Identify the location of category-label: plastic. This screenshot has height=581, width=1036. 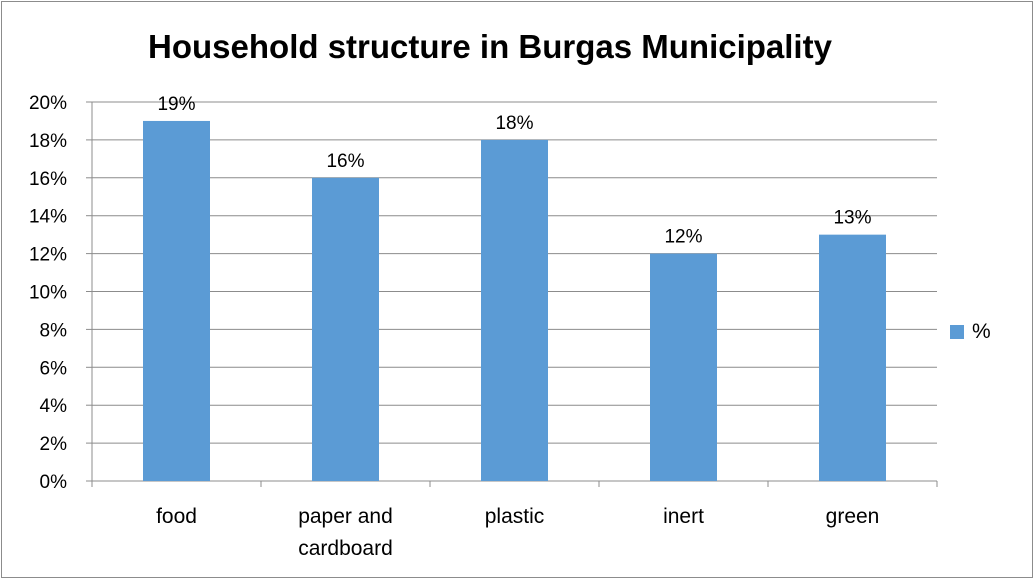
(515, 516).